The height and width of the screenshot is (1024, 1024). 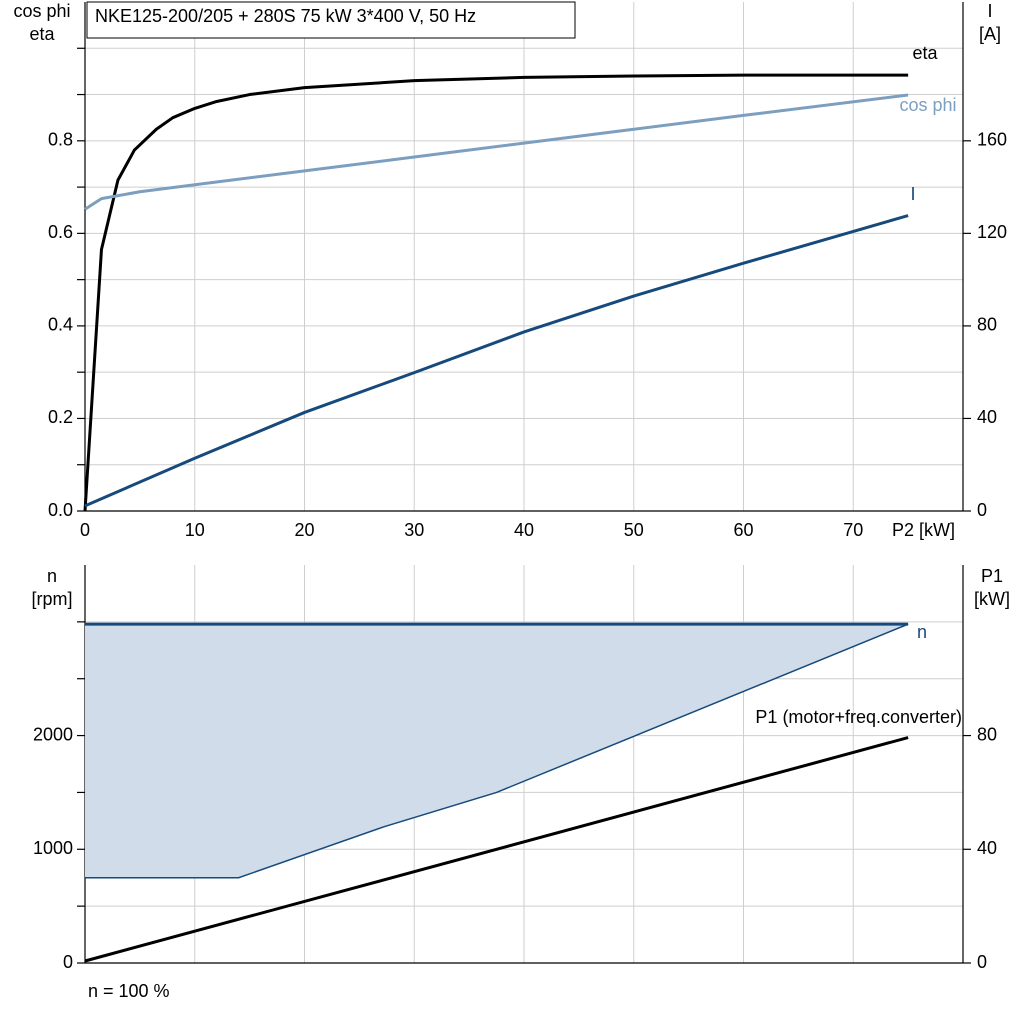 What do you see at coordinates (743, 530) in the screenshot?
I see `x-tick-label: 60` at bounding box center [743, 530].